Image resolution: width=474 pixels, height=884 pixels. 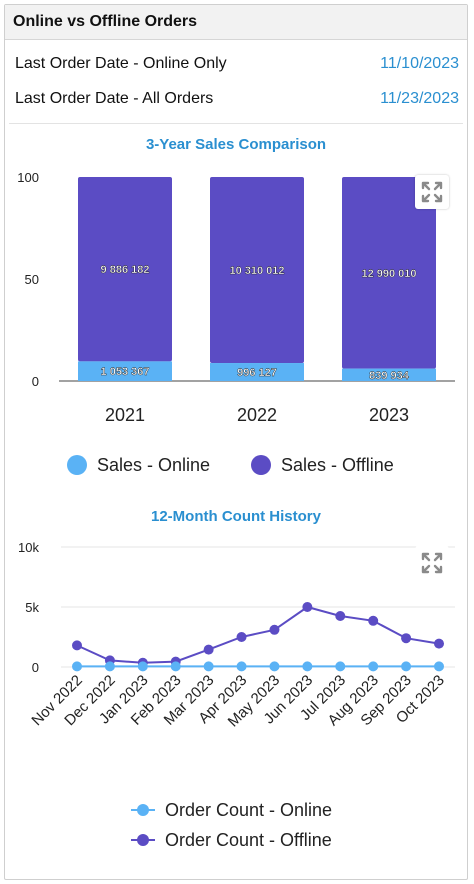 I want to click on info-value-online: 11/10/2023, so click(x=419, y=63).